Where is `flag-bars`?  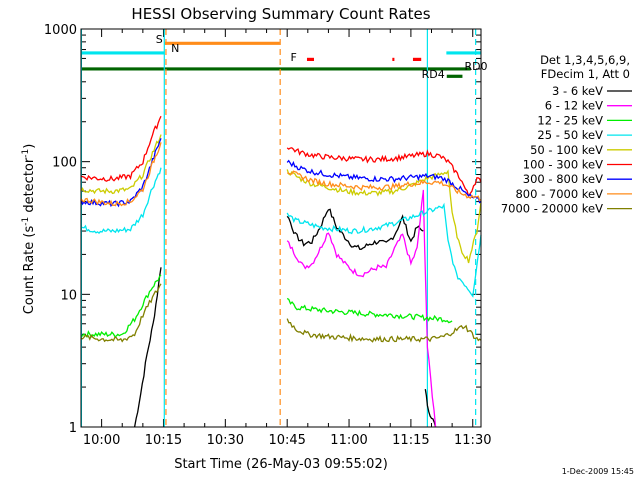
flag-bars is located at coordinates (281, 59).